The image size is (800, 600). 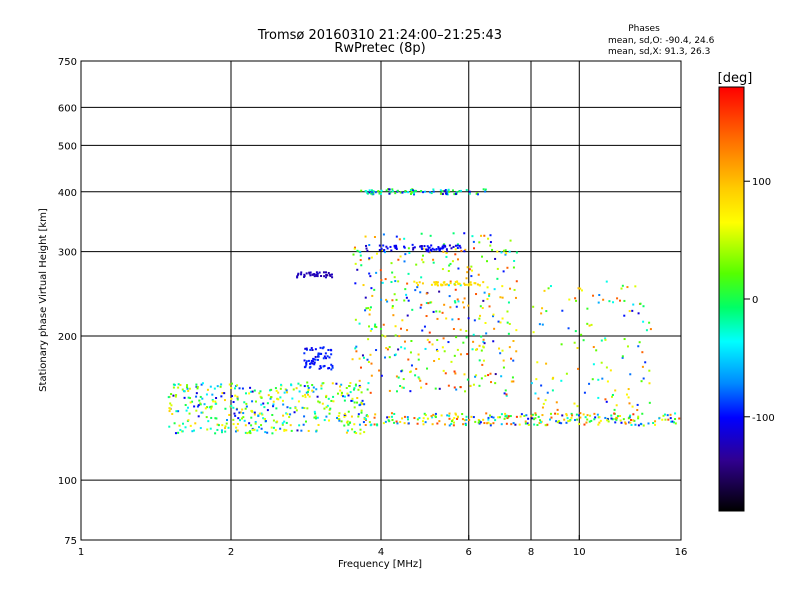 I want to click on colorbar-tick-label: 100, so click(x=761, y=182).